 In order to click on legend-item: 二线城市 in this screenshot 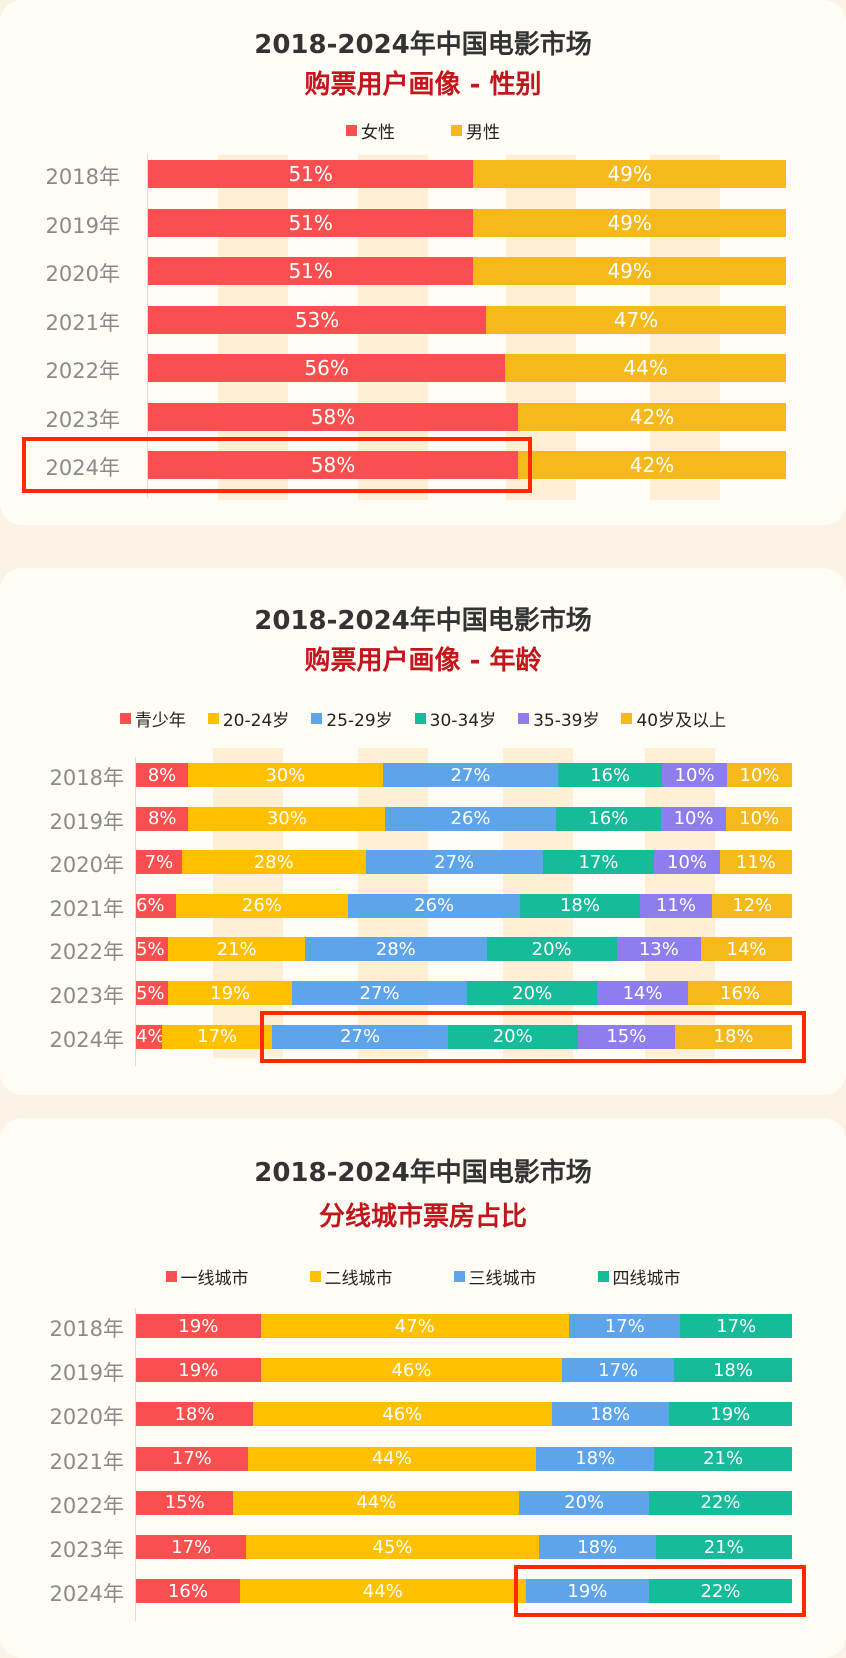, I will do `click(351, 1276)`.